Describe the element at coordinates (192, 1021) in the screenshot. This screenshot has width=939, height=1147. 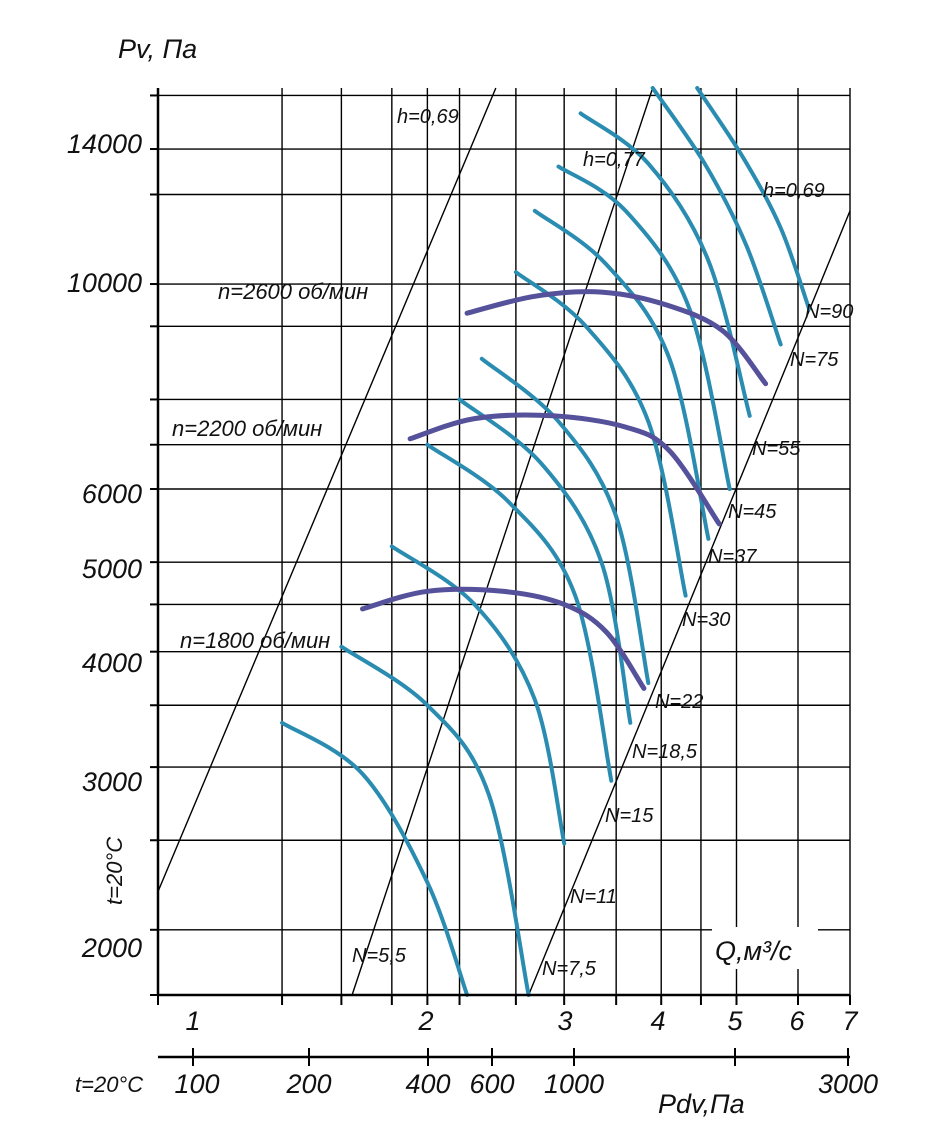
I see `x-tick-label: 1` at that location.